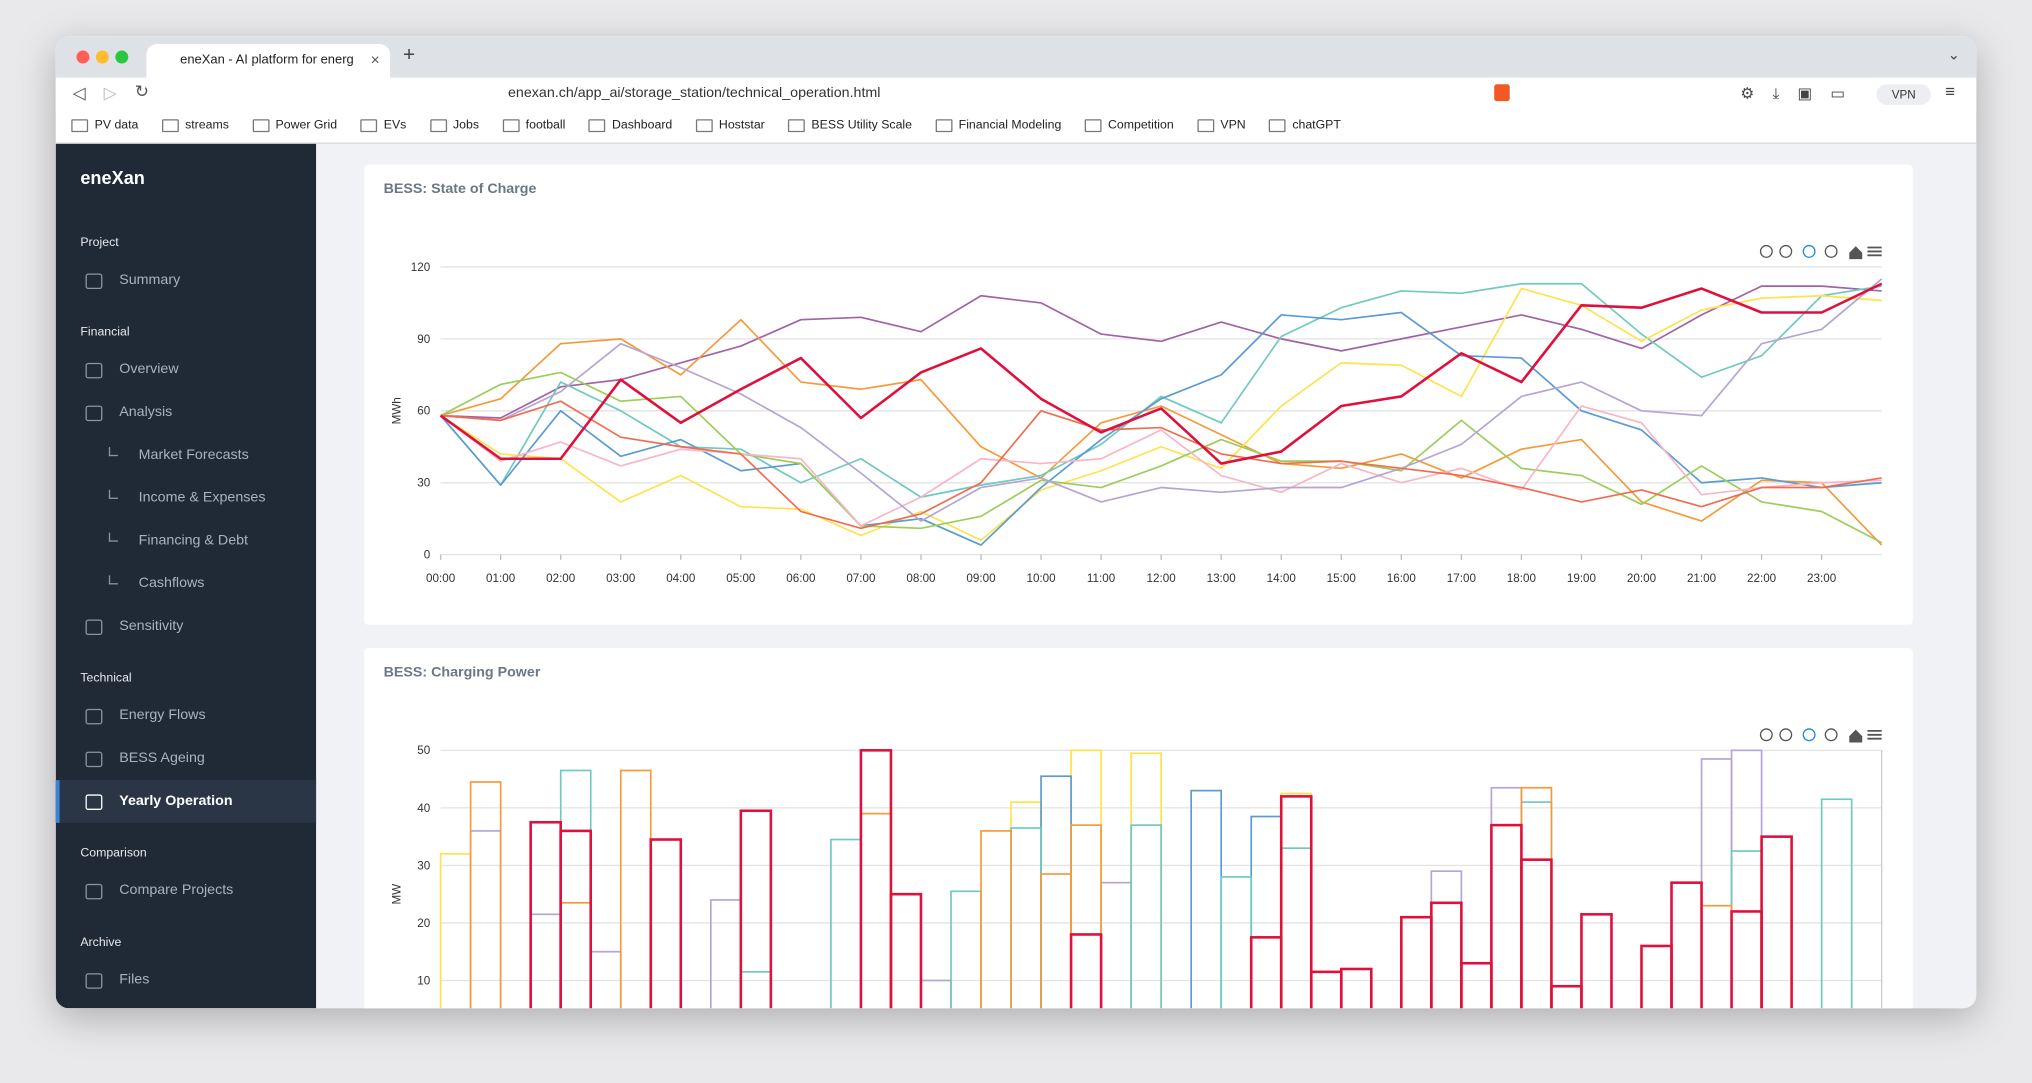  What do you see at coordinates (116, 125) in the screenshot?
I see `bookmark-label: PV data` at bounding box center [116, 125].